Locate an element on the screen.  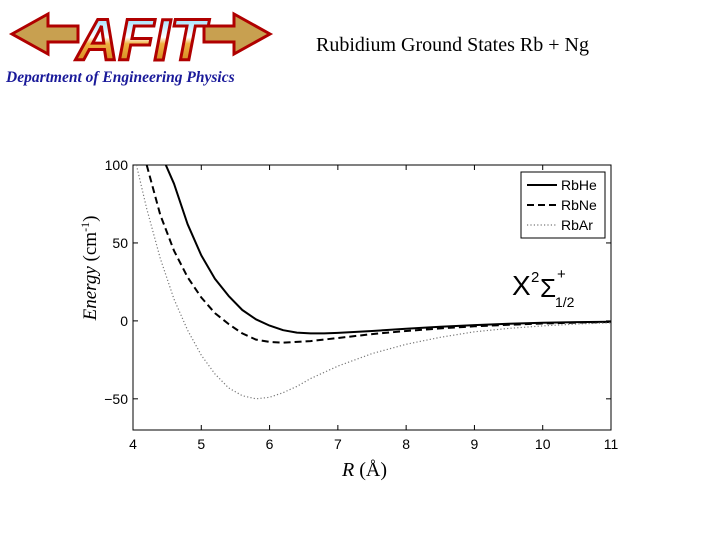
legend-label-rbar: RbAr is located at coordinates (577, 225).